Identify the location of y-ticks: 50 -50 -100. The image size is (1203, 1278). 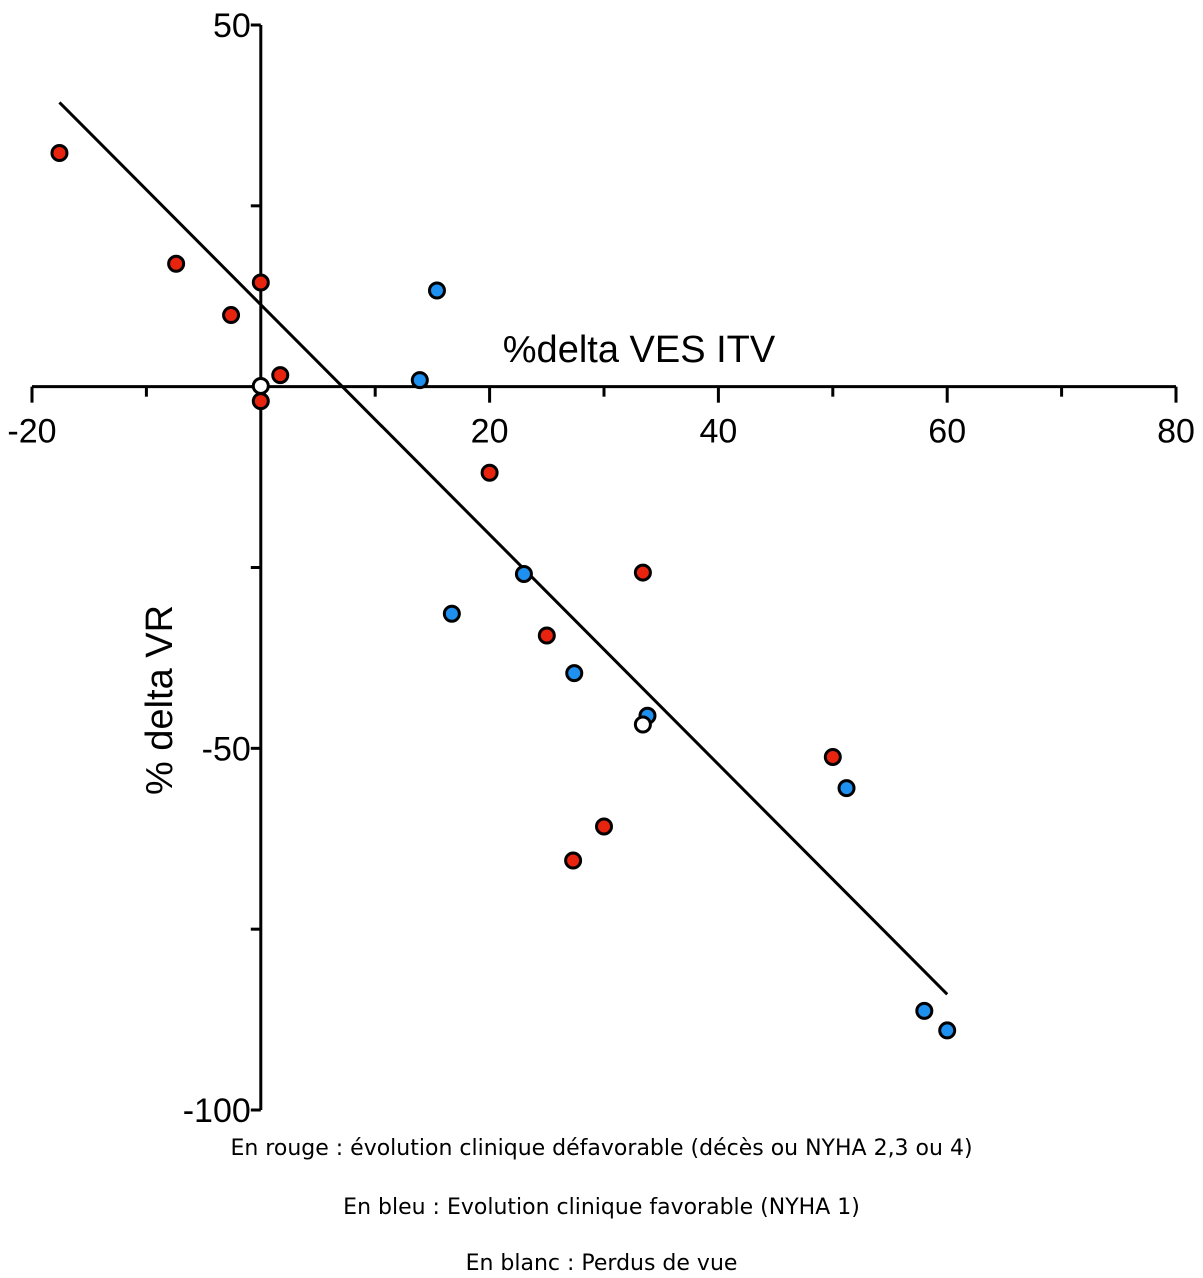
(222, 568).